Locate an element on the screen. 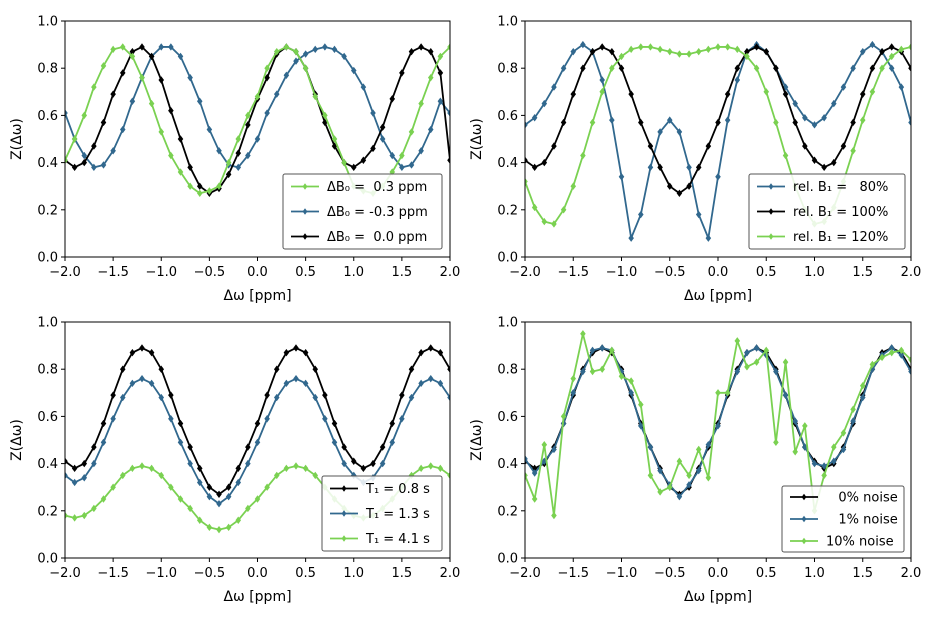 This screenshot has height=620, width=930. plot-area is located at coordinates (718, 141).